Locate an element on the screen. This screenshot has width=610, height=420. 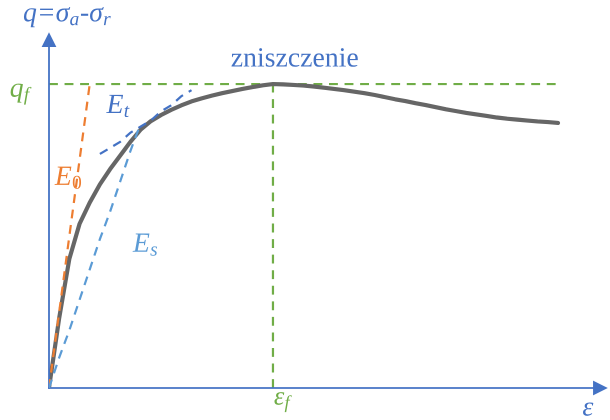
y-axis-title: q=σ$_{a}$-σ$_{r}$ is located at coordinates (67, 17).